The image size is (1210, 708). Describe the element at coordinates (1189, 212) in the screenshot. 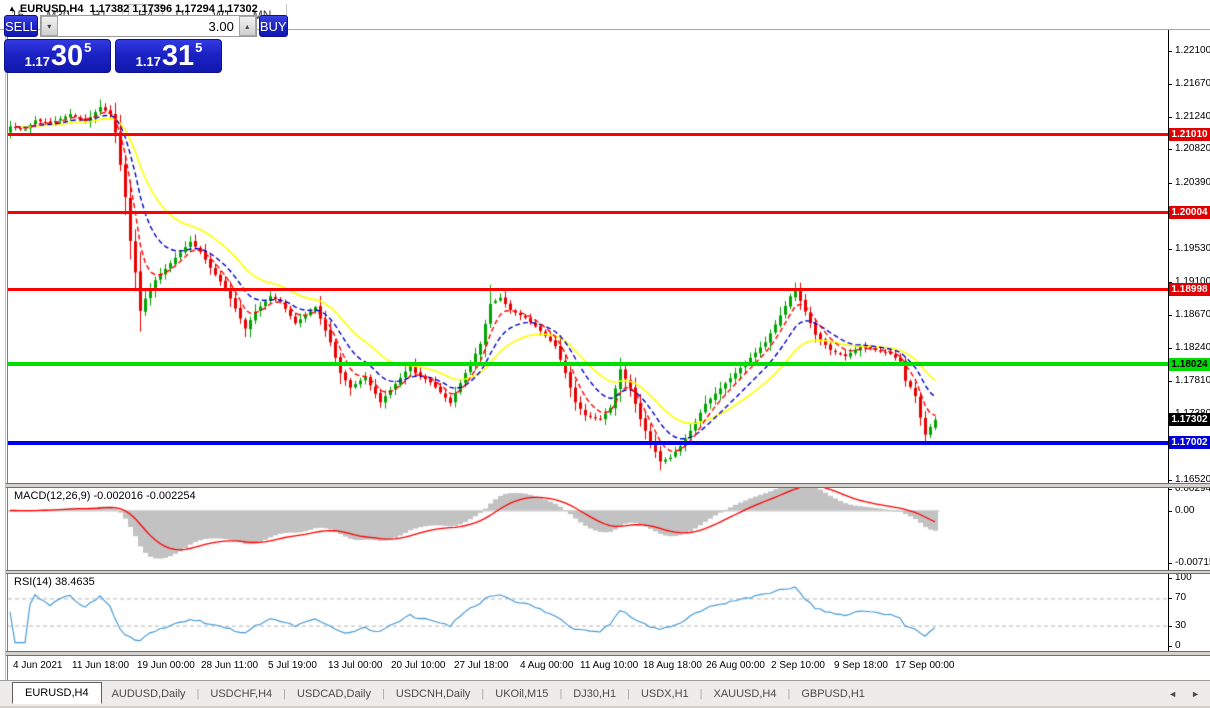

I see `price-badge: 1.20004` at that location.